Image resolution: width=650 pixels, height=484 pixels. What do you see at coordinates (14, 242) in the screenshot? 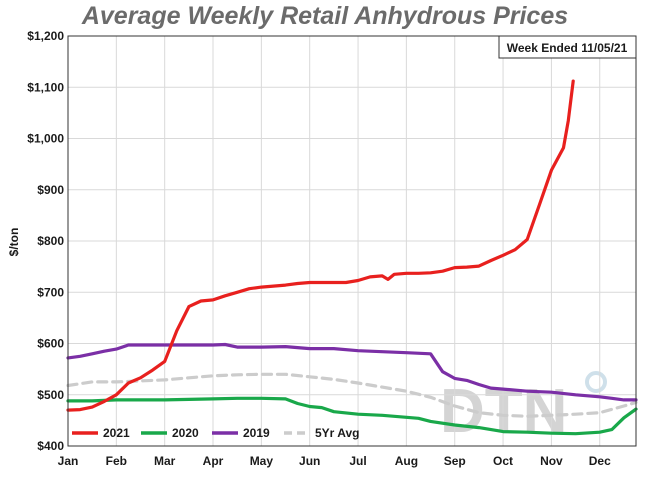
I see `y-axis-label: $/ton` at bounding box center [14, 242].